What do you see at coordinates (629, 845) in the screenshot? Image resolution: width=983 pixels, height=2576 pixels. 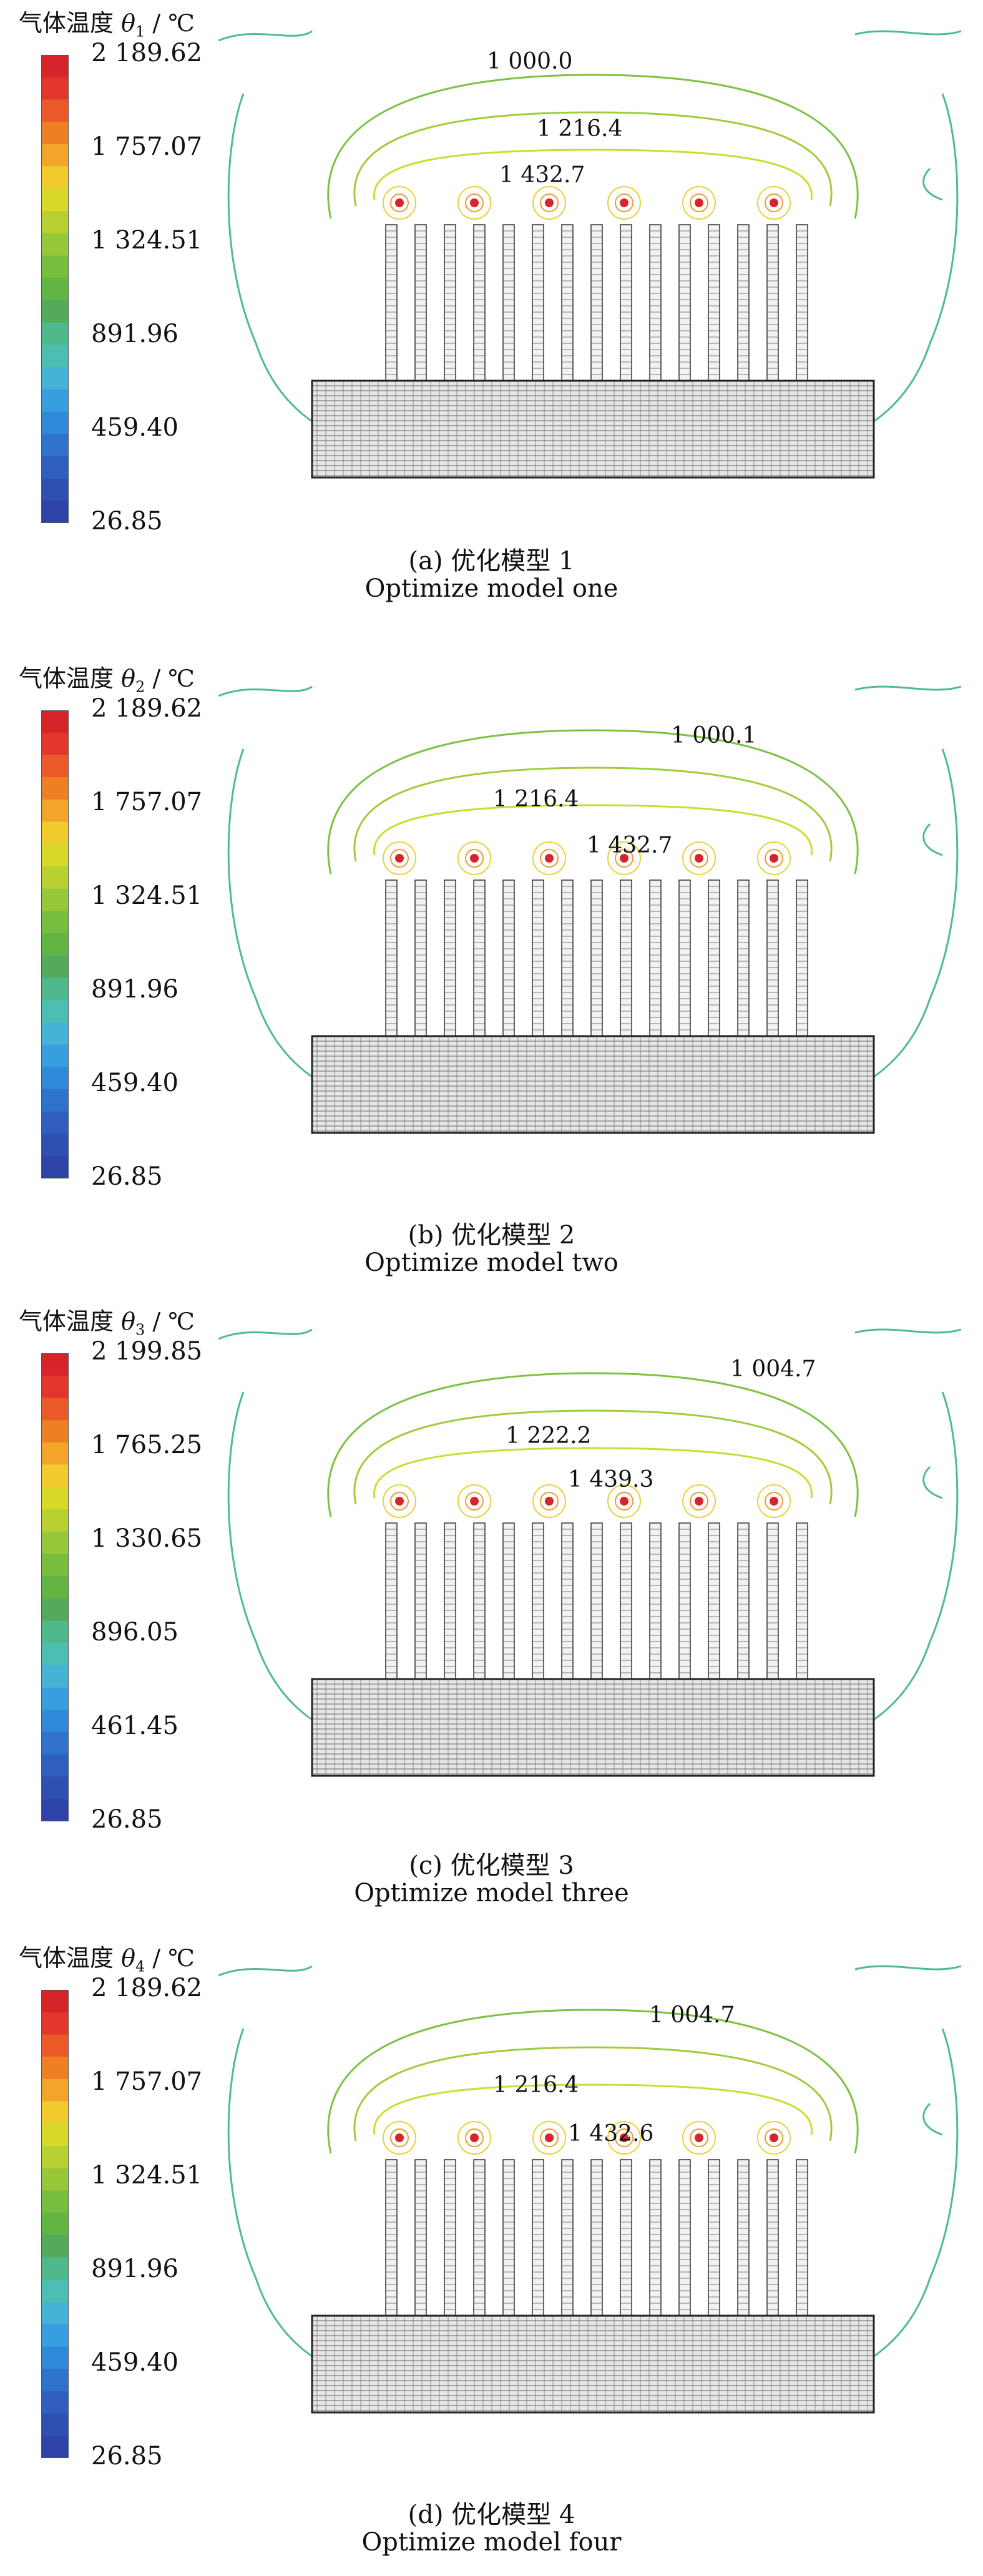 I see `contour-label: 1 432.7` at bounding box center [629, 845].